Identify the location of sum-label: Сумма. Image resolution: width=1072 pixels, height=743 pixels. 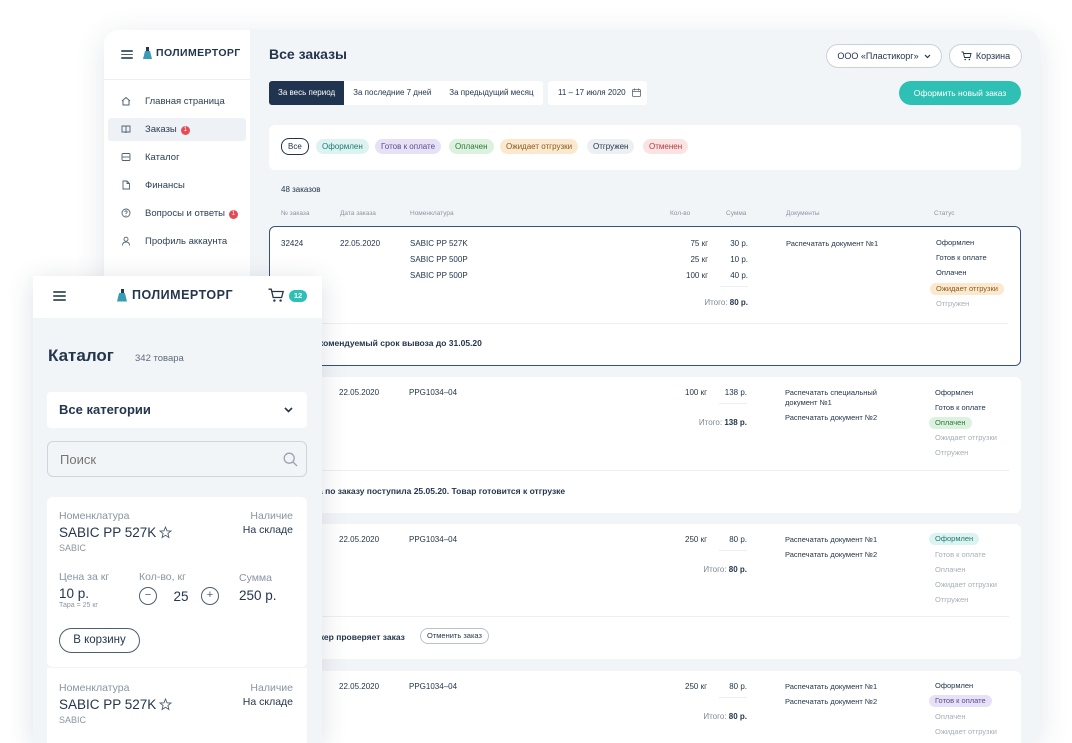
(255, 578).